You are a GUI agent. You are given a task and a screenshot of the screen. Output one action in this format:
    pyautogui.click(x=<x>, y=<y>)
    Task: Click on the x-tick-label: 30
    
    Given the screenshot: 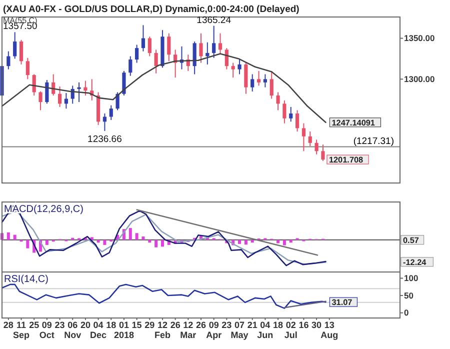 What is the action you would take?
    pyautogui.click(x=317, y=325)
    